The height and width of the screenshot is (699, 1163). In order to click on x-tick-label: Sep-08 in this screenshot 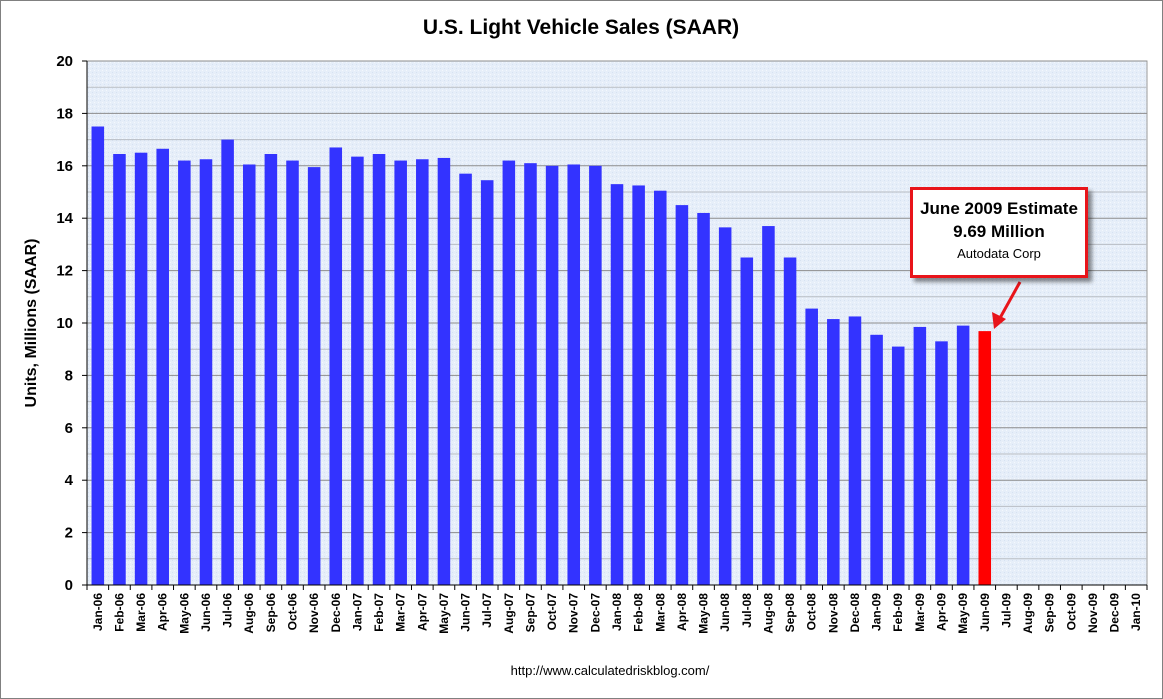, I will do `click(790, 613)`.